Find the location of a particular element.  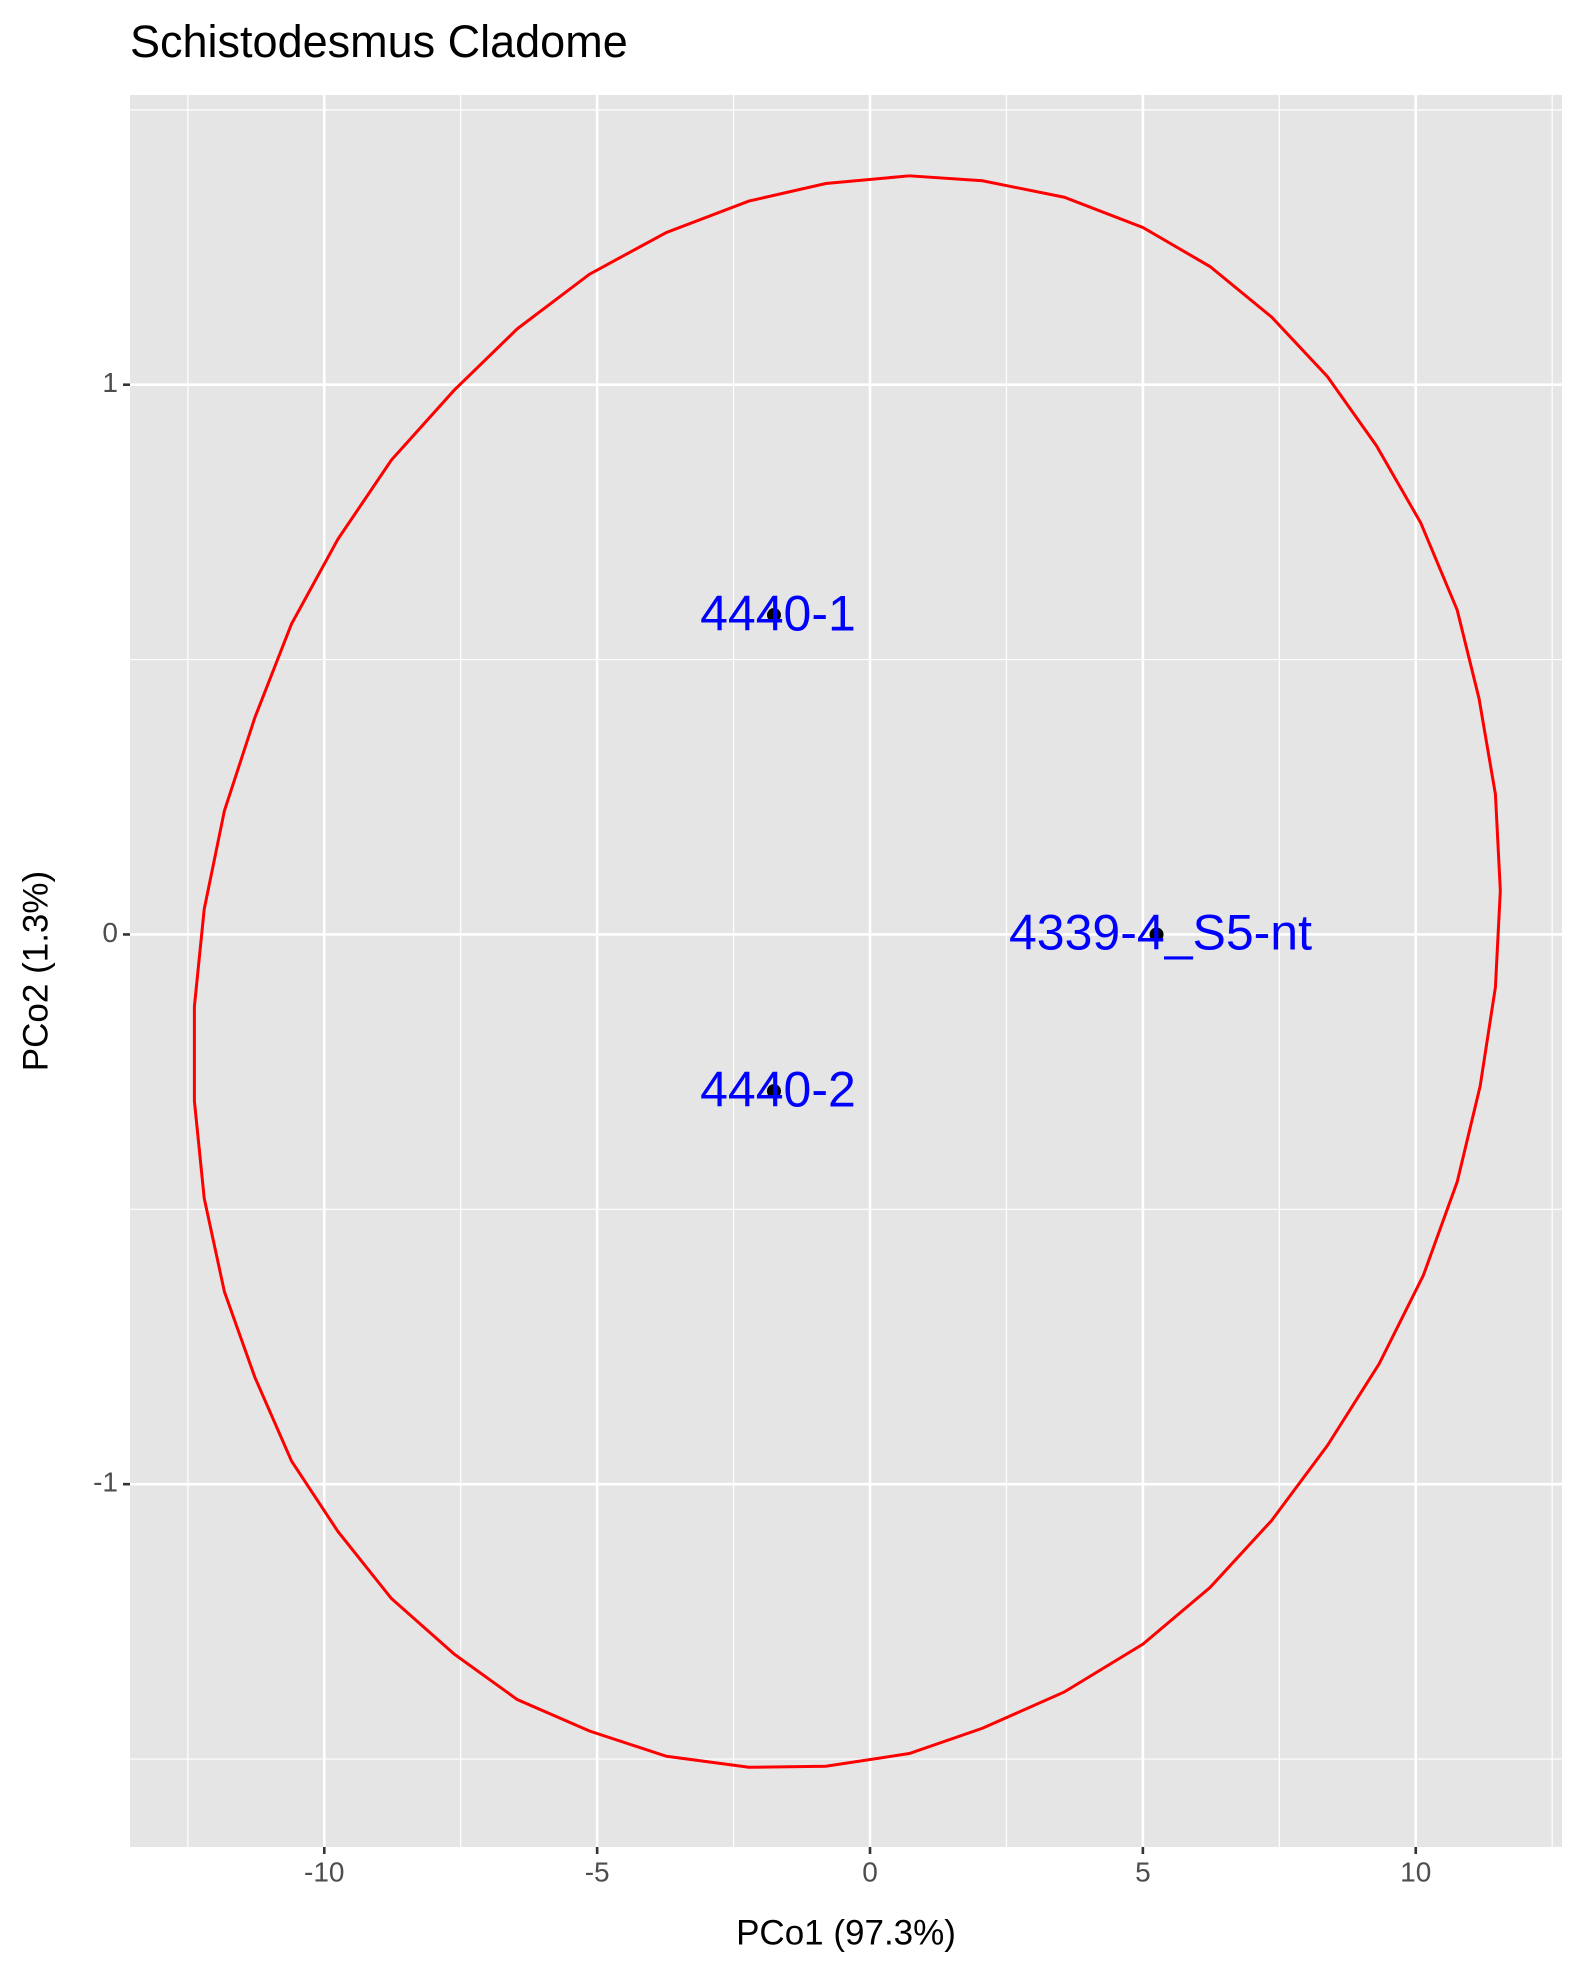

x-tick-label: 5 is located at coordinates (1143, 1871).